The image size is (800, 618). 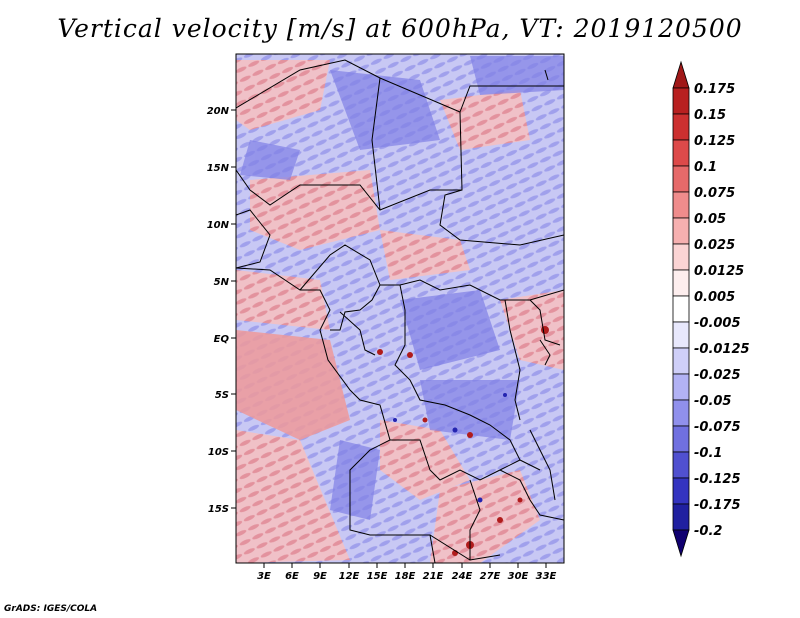 What do you see at coordinates (717, 427) in the screenshot?
I see `colorbar-label: -0.075` at bounding box center [717, 427].